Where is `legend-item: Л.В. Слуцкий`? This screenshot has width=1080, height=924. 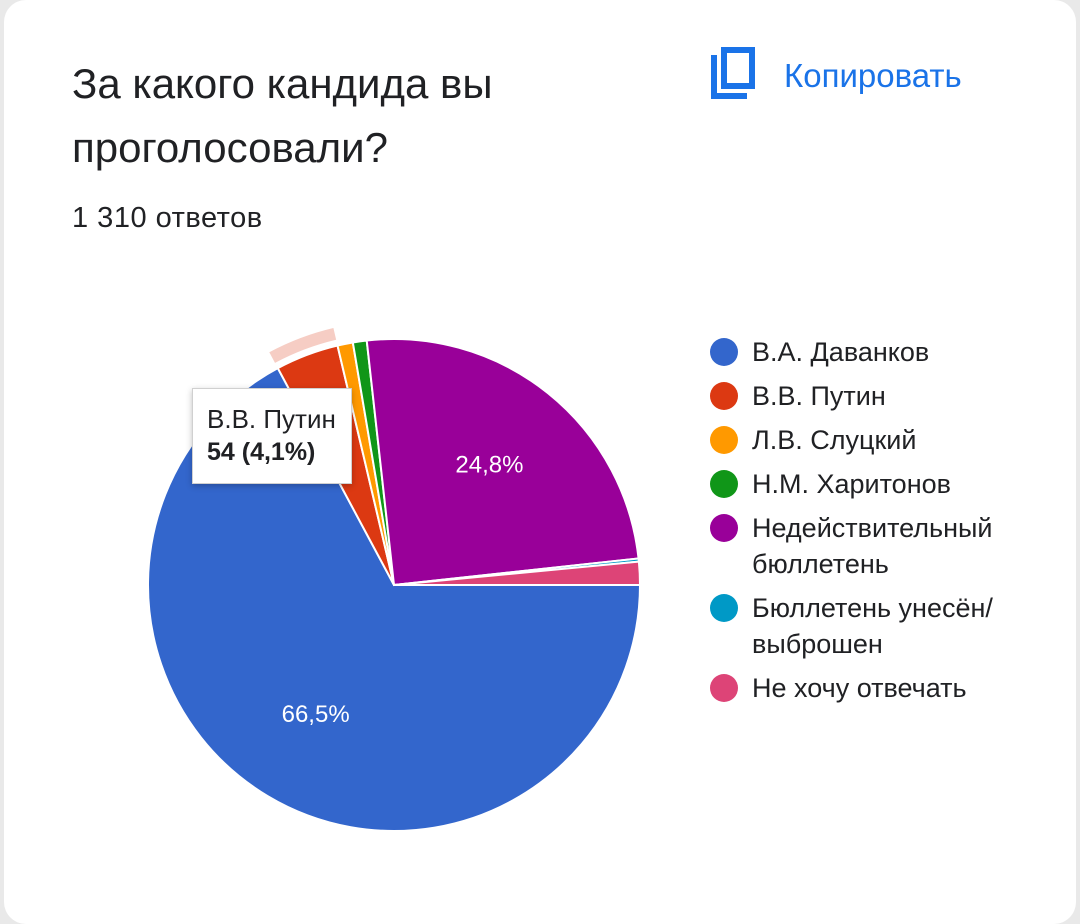
legend-item: Л.В. Слуцкий is located at coordinates (875, 440).